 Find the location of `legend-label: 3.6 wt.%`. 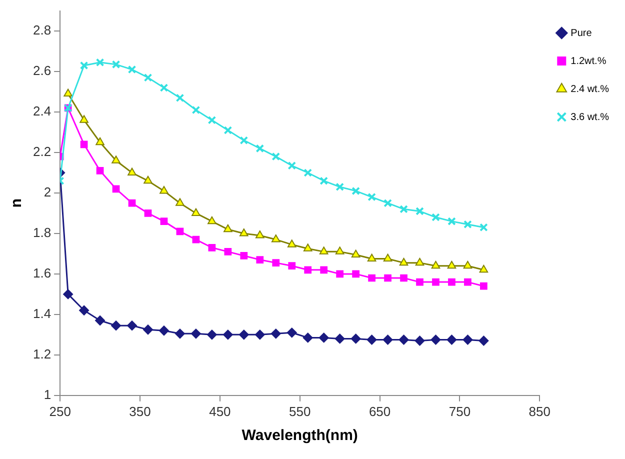

legend-label: 3.6 wt.% is located at coordinates (590, 117).